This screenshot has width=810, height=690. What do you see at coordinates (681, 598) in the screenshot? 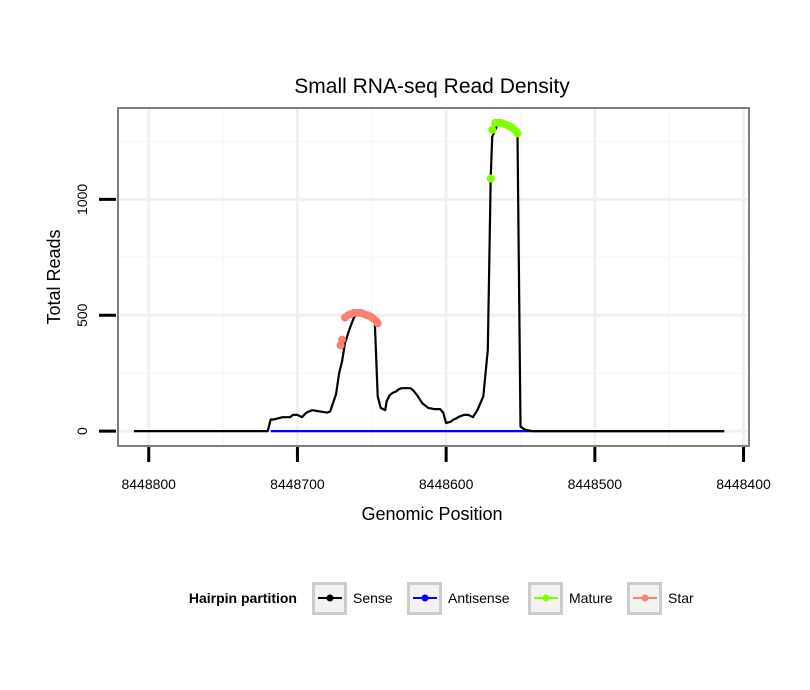
I see `legend-label-star: Star` at bounding box center [681, 598].